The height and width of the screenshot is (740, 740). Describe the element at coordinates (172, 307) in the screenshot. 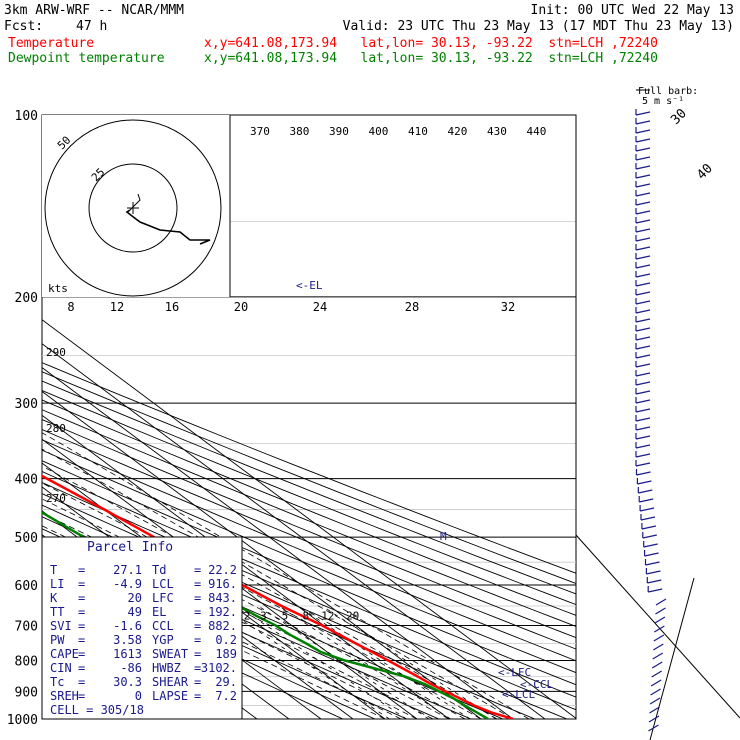

I see `speed-tick-label: 16` at that location.